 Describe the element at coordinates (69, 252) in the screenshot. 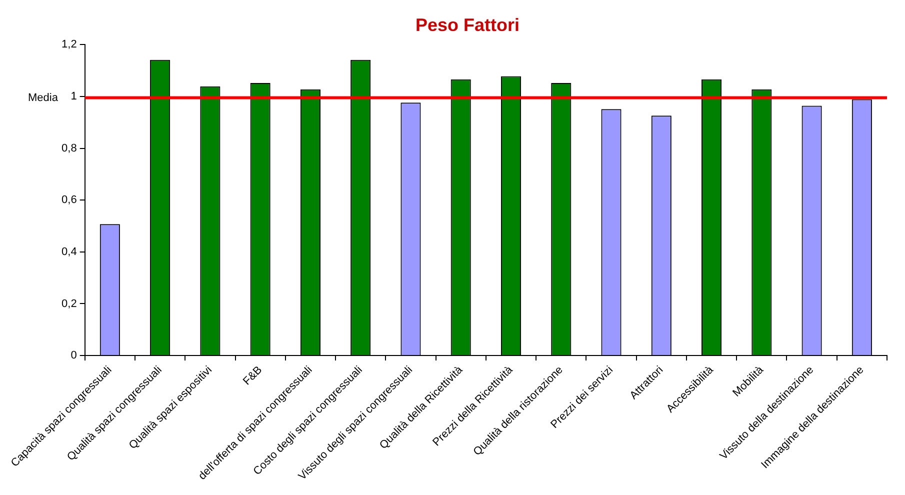

I see `y-tick-label: 0,4` at that location.